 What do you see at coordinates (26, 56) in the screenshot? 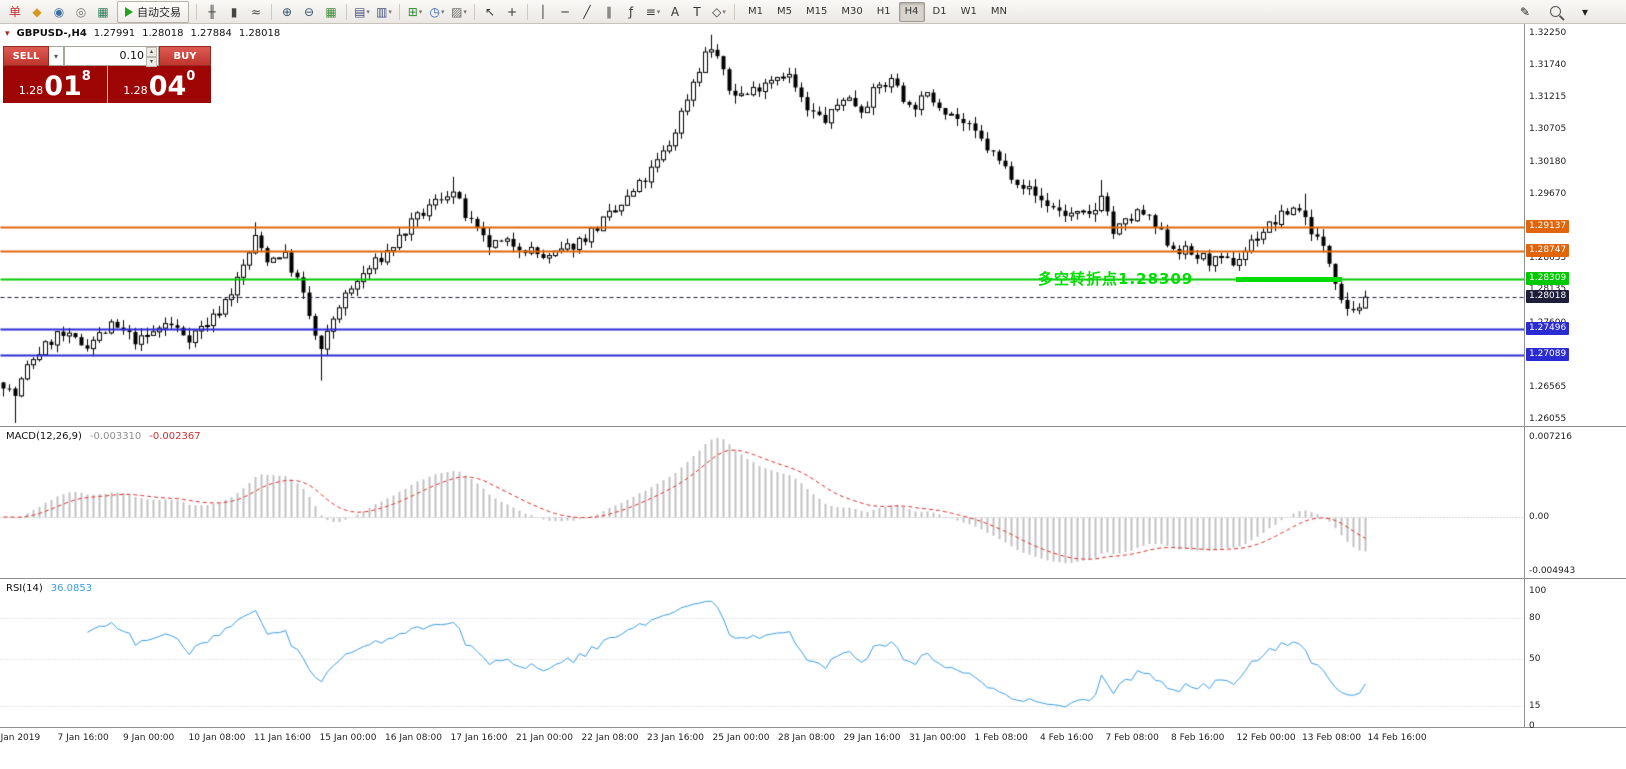
I see `sell-button: SELL` at bounding box center [26, 56].